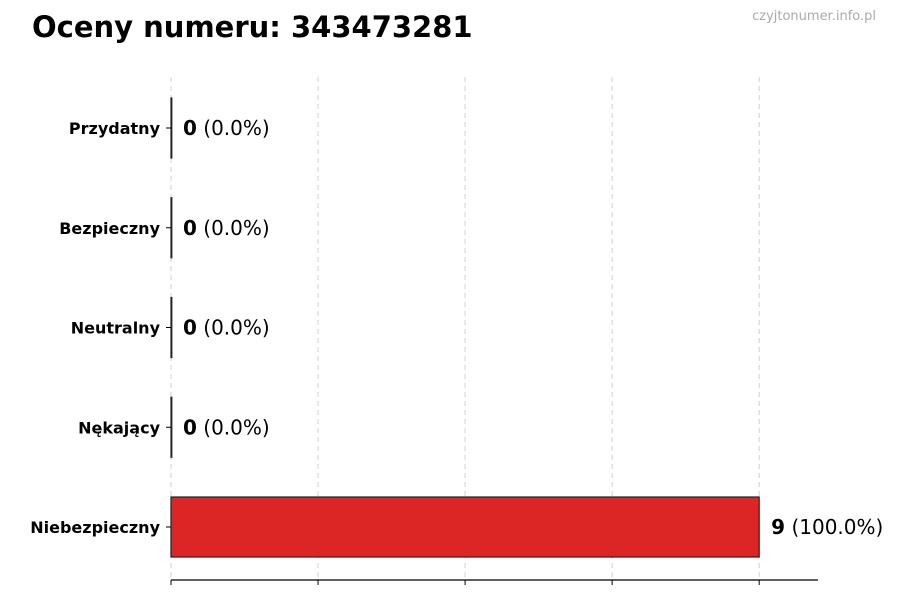 This screenshot has width=900, height=600. Describe the element at coordinates (95, 527) in the screenshot. I see `category-label: Niebezpieczny` at that location.